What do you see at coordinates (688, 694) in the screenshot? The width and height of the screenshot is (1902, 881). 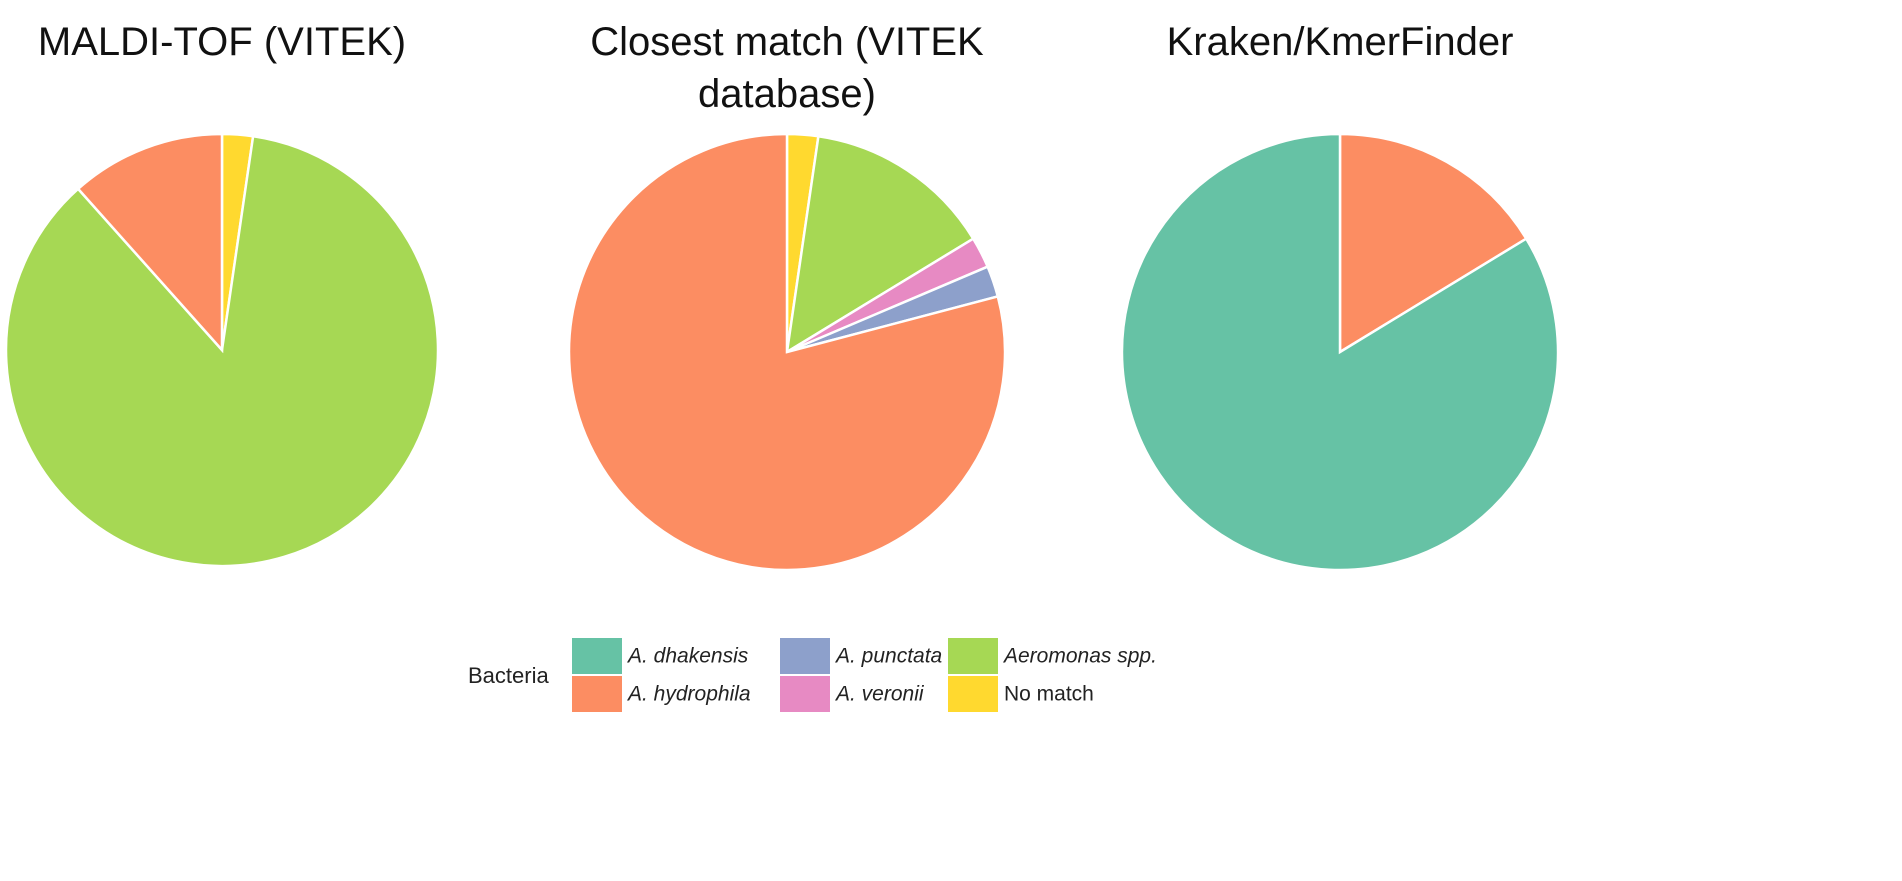 I see `legend-label: A. hydrophila` at bounding box center [688, 694].